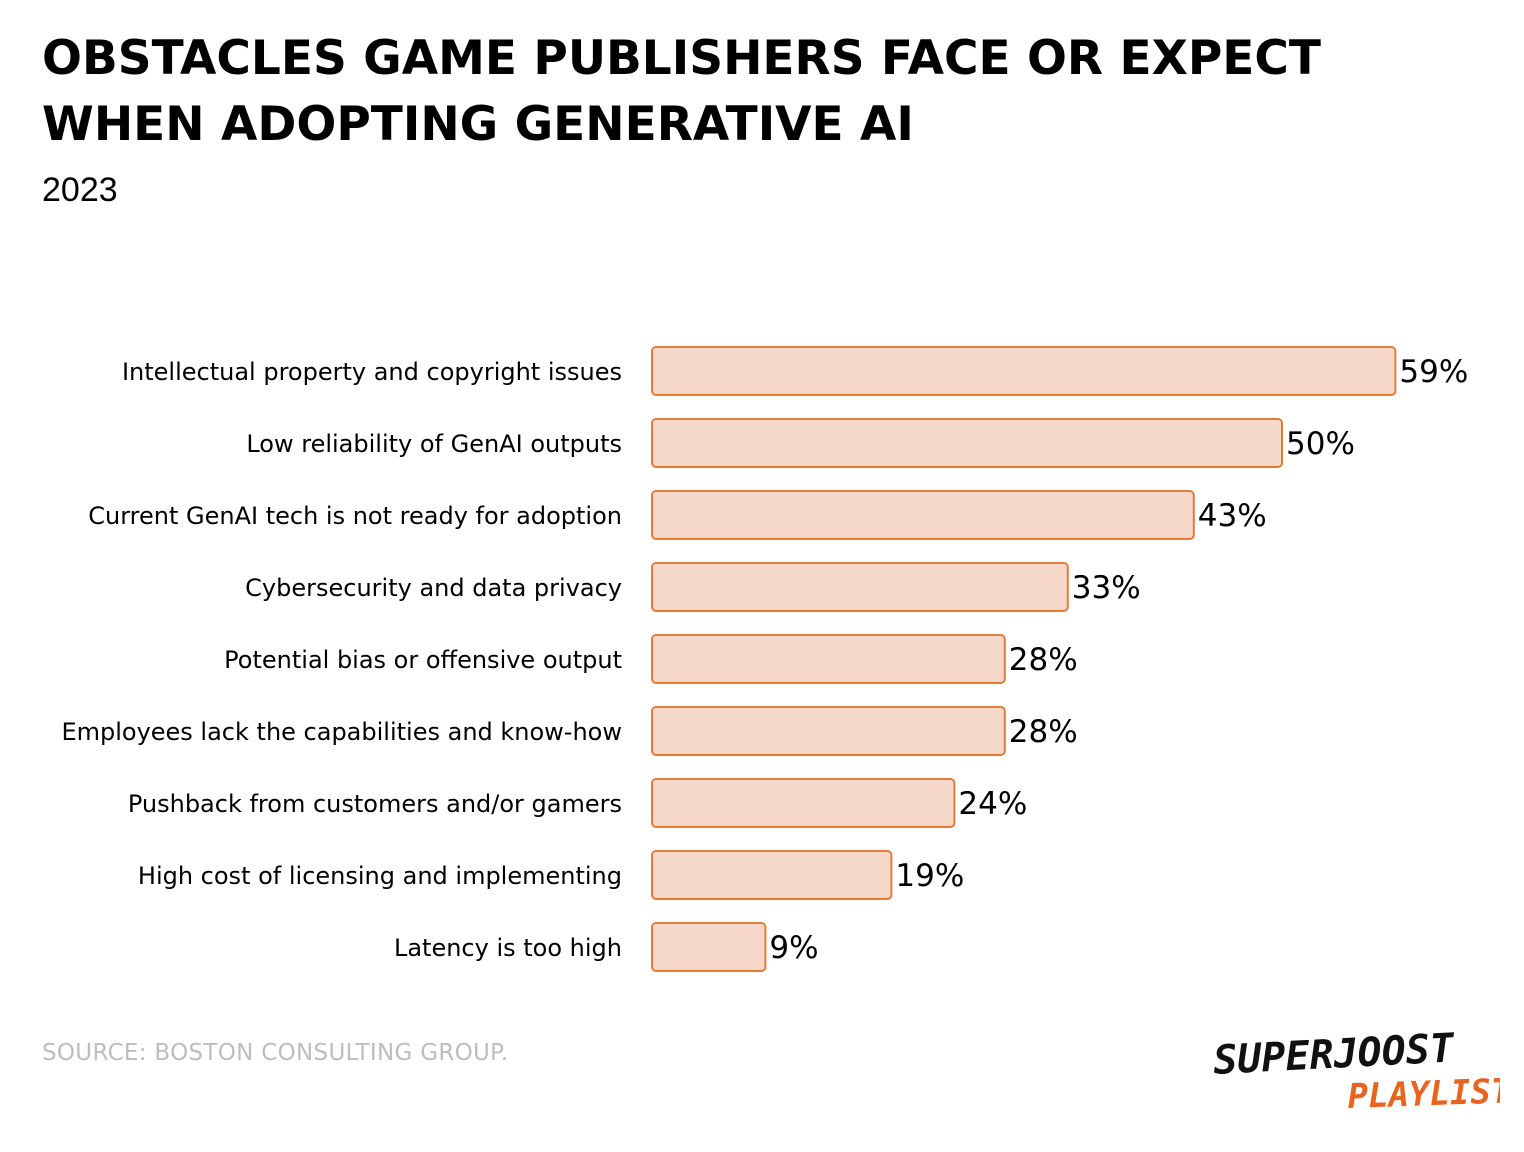  Describe the element at coordinates (80, 190) in the screenshot. I see `chart-subtitle: 2023` at that location.